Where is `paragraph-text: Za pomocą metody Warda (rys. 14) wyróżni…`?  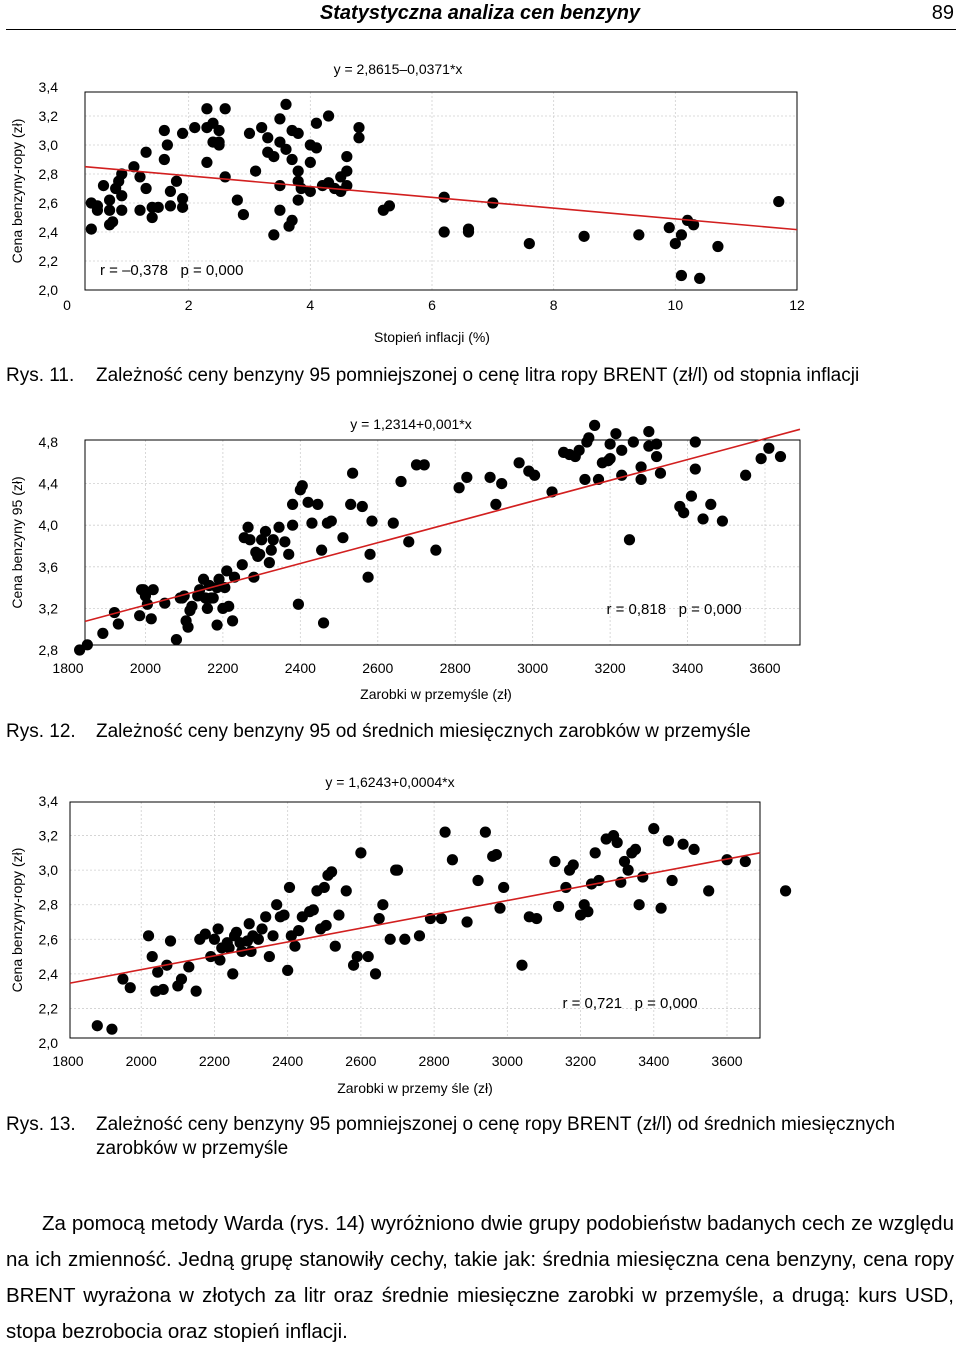
paragraph-text: Za pomocą metody Warda (rys. 14) wyróżni… is located at coordinates (480, 1277).